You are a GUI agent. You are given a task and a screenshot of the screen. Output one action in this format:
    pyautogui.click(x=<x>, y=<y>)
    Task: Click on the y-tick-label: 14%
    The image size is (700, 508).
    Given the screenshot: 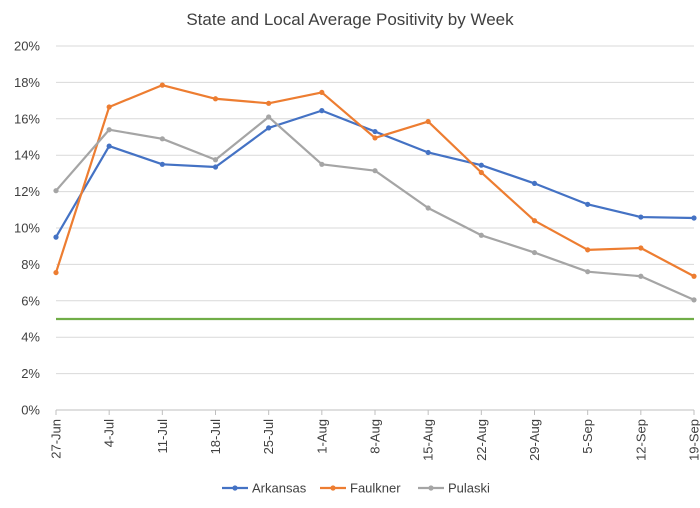 What is the action you would take?
    pyautogui.click(x=27, y=155)
    